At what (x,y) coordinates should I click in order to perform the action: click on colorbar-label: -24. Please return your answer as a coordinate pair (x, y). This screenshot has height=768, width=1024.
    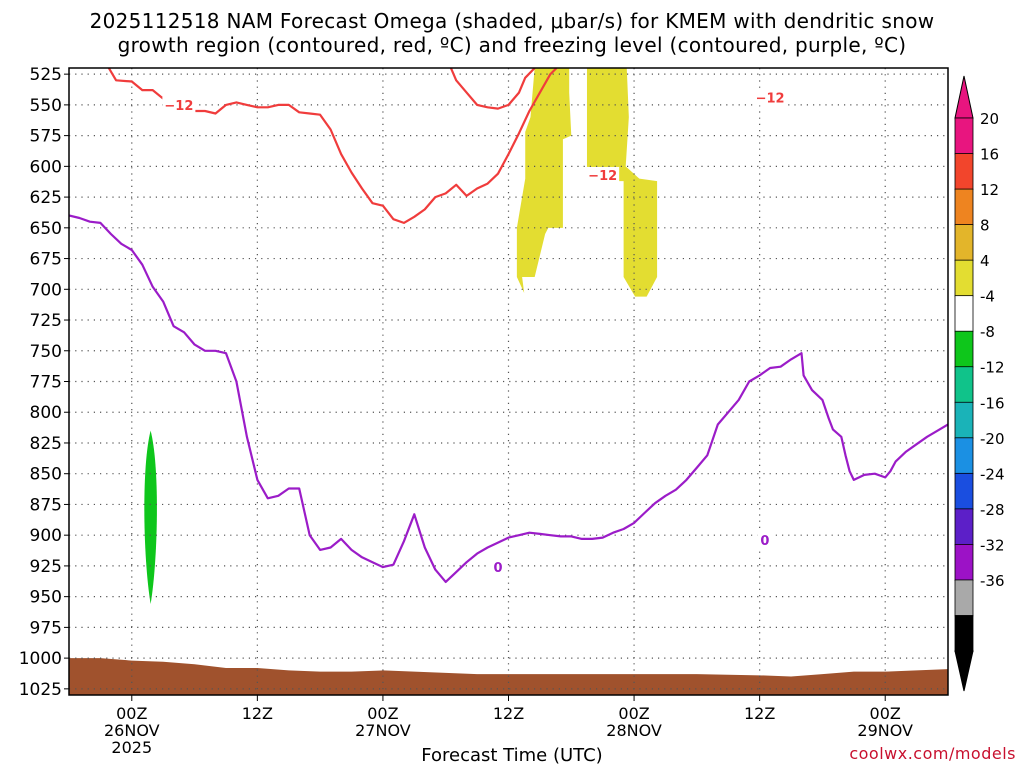
    Looking at the image, I should click on (992, 474).